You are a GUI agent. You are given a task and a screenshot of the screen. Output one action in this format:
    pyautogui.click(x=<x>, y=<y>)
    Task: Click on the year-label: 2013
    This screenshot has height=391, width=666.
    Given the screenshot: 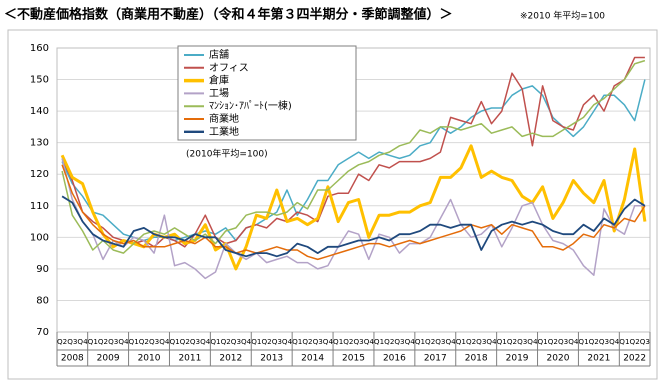 What is the action you would take?
    pyautogui.click(x=271, y=359)
    